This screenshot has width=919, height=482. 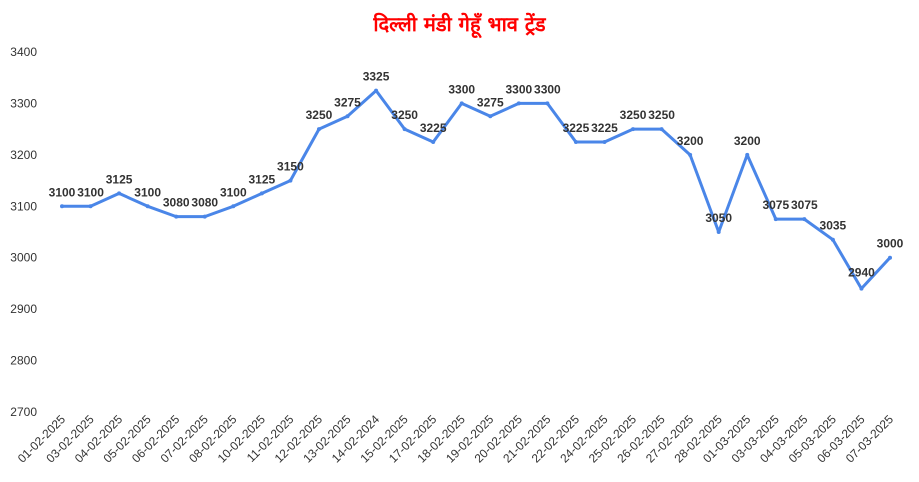 I want to click on data-label: 2940, so click(x=861, y=273).